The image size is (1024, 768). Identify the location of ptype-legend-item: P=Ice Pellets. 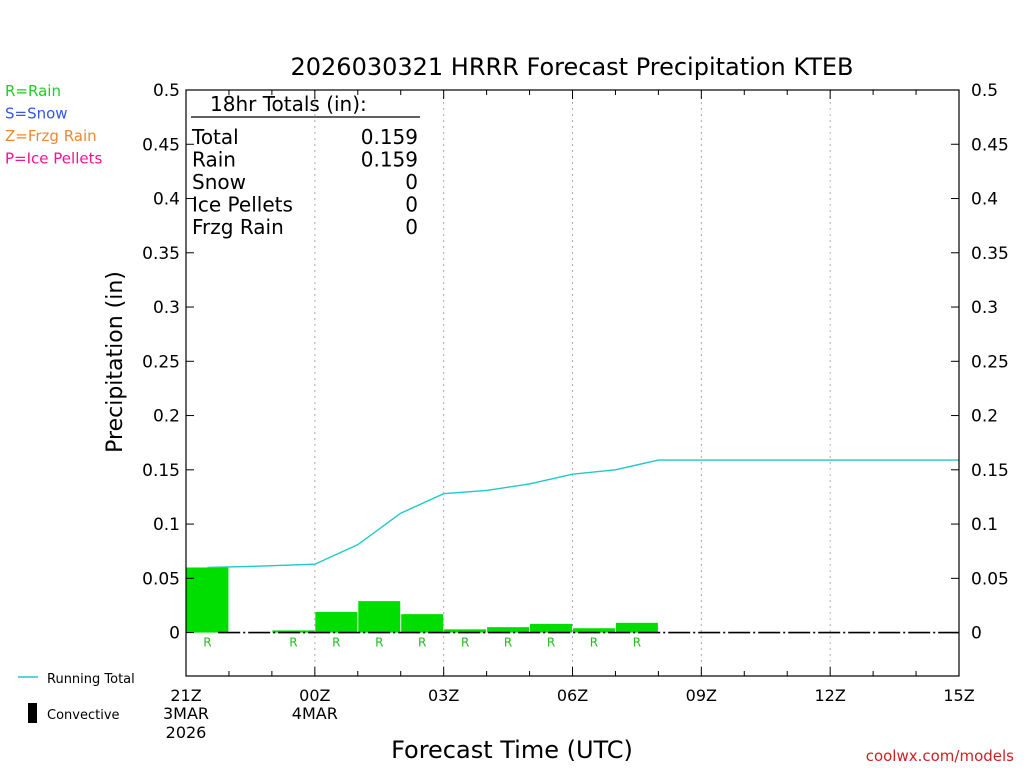
(53, 159).